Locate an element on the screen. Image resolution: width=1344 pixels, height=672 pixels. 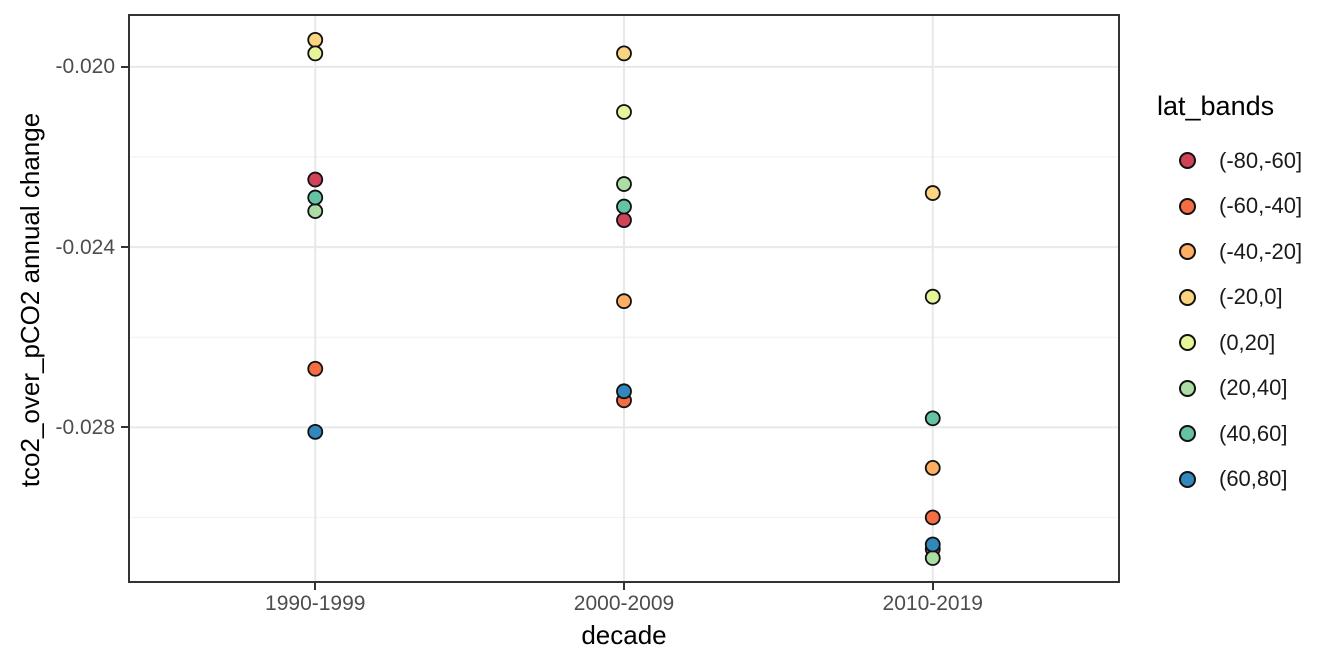
legend-entry: (40,60] is located at coordinates (1240, 434).